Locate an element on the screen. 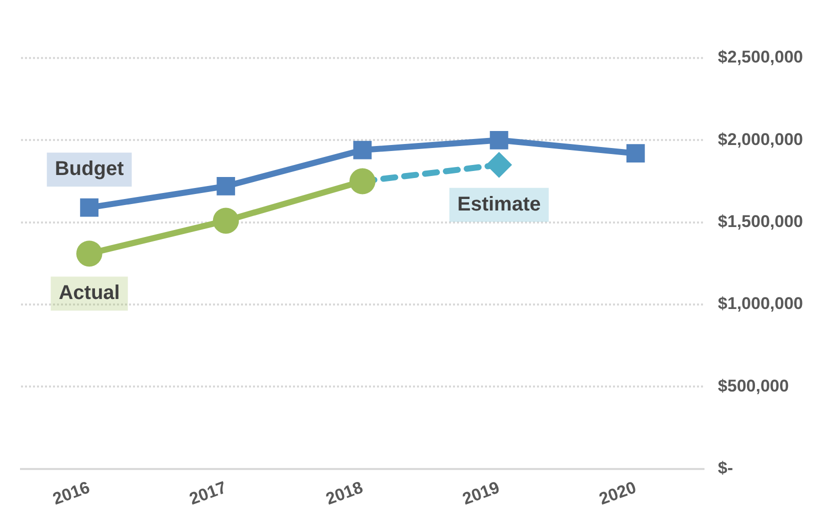  x-tick-label: 2019 is located at coordinates (481, 493).